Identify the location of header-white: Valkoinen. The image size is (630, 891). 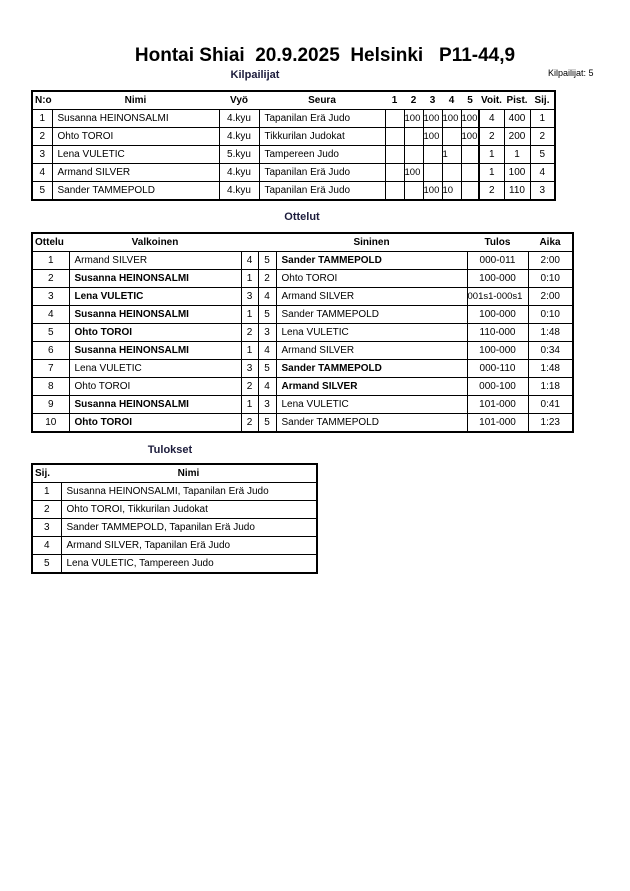
(155, 242).